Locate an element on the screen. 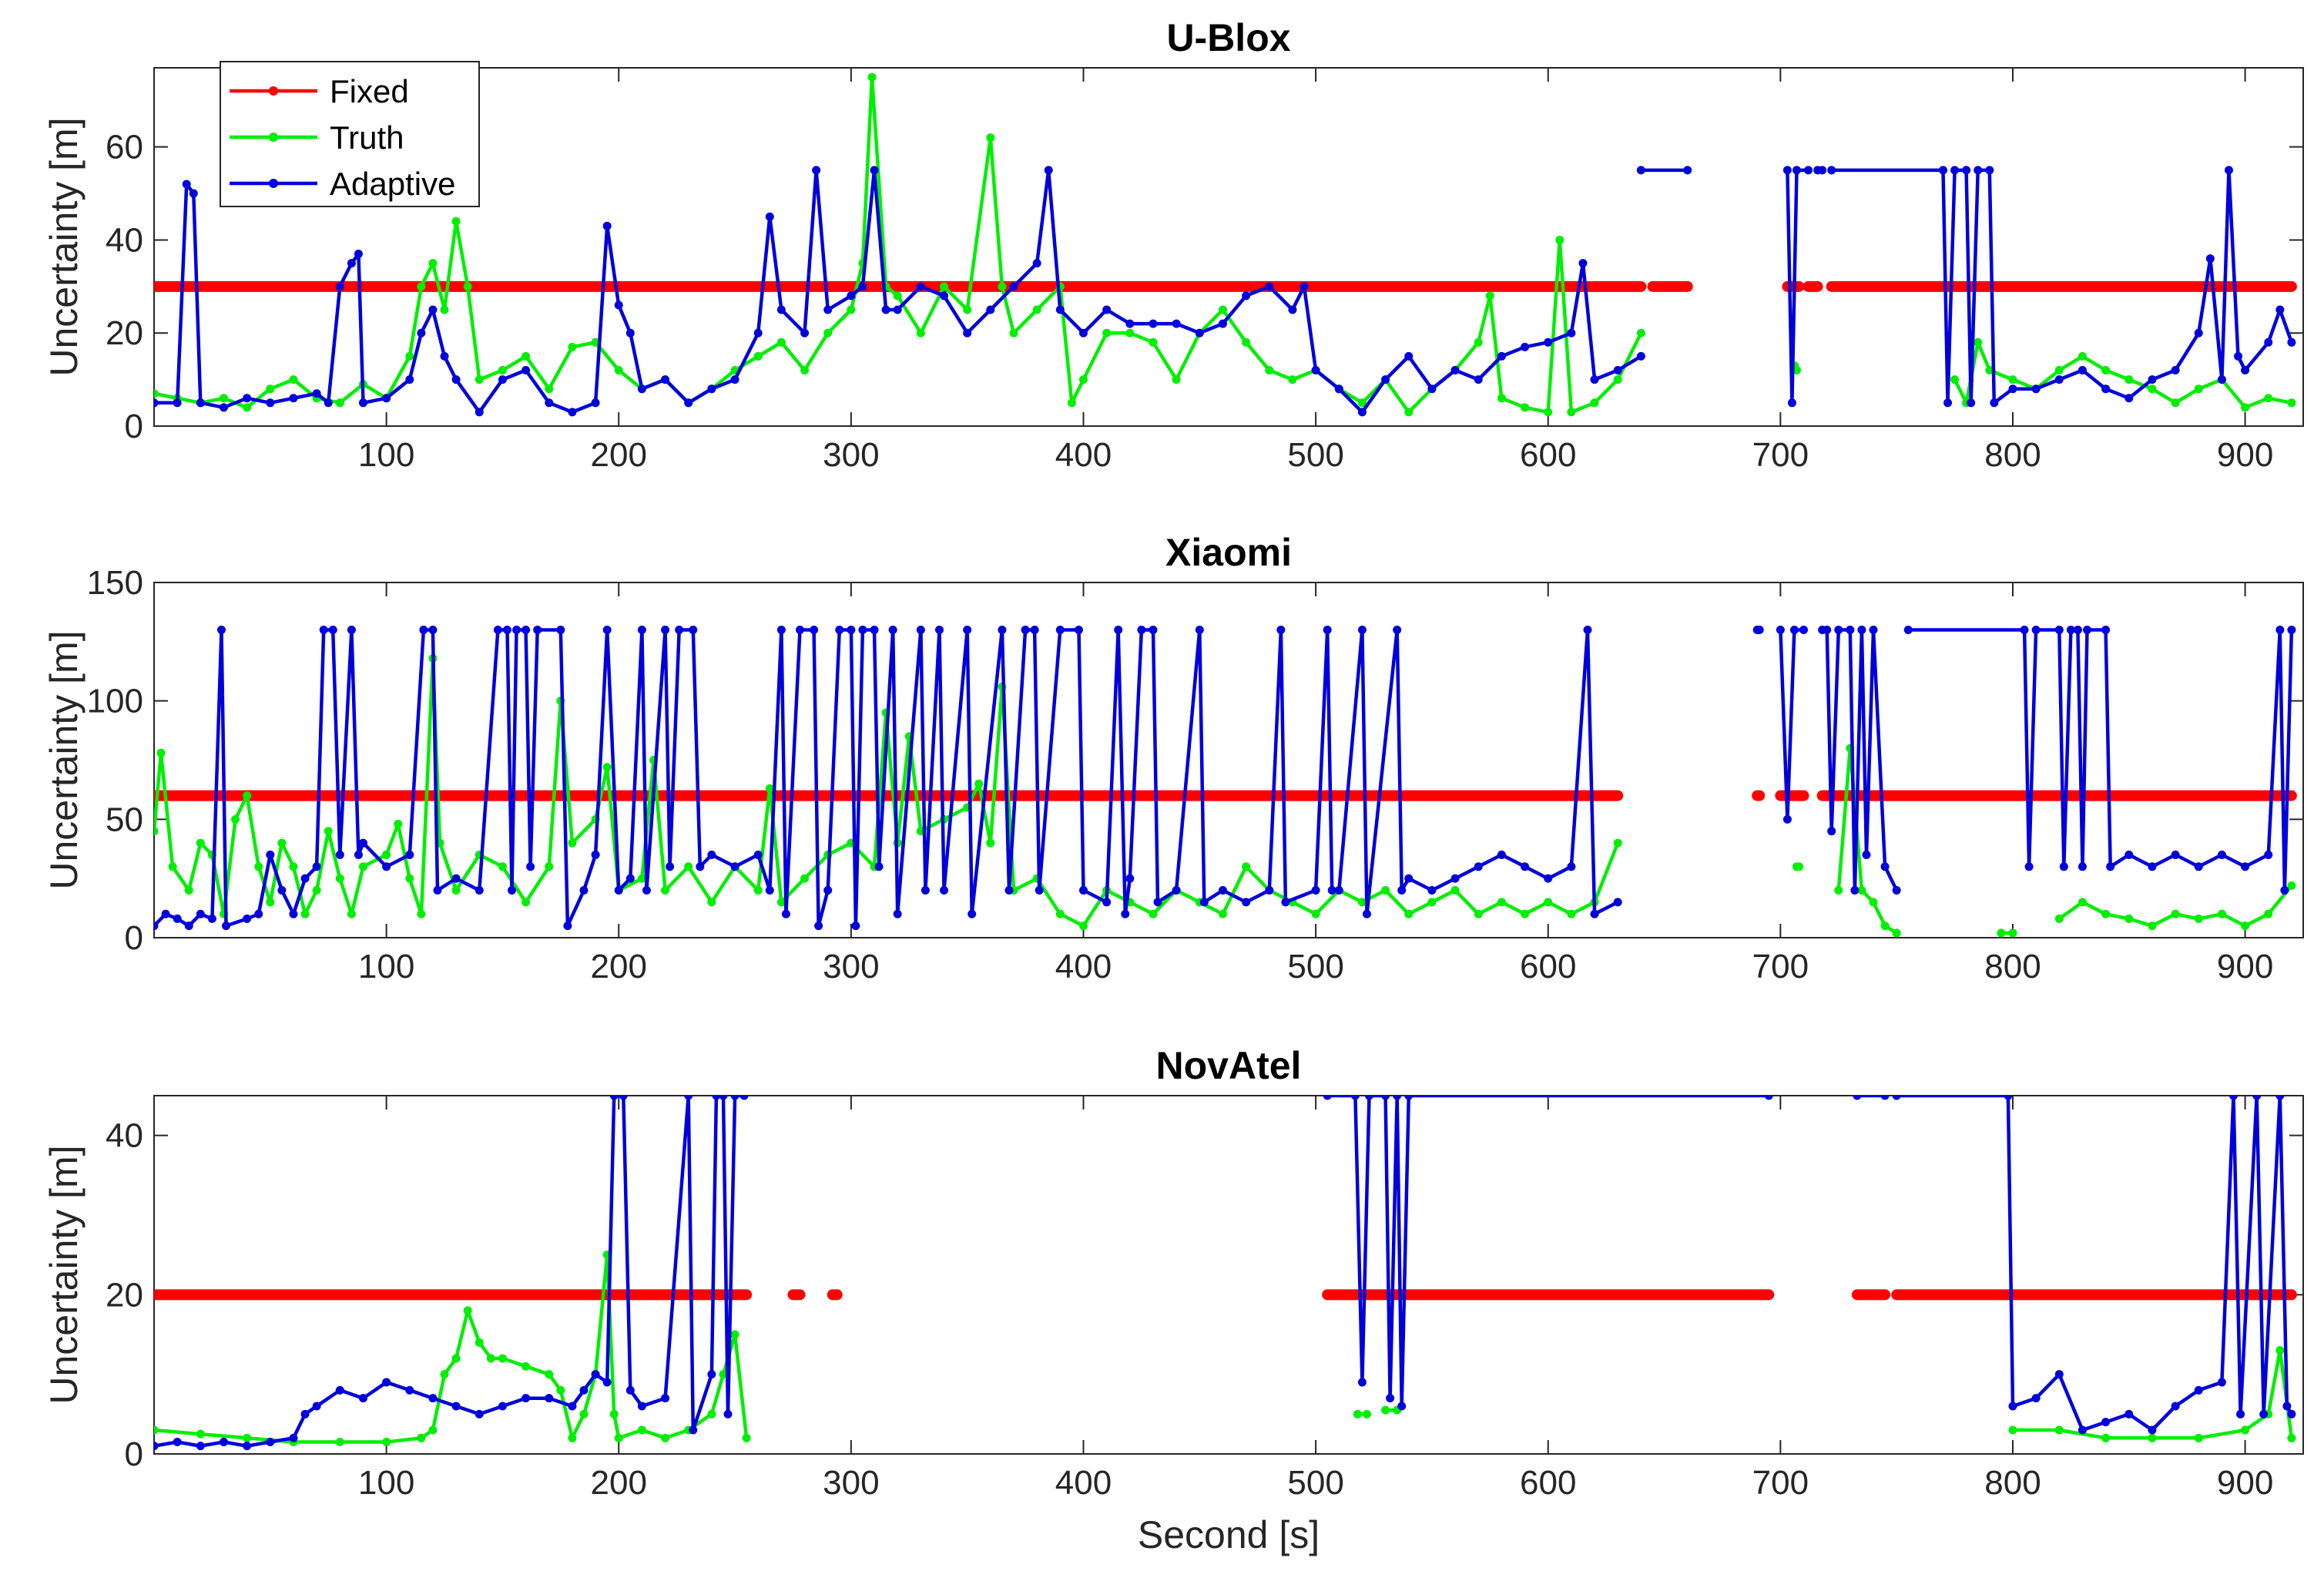 This screenshot has height=1588, width=2324. legend-label-adaptive: Adaptive is located at coordinates (392, 184).